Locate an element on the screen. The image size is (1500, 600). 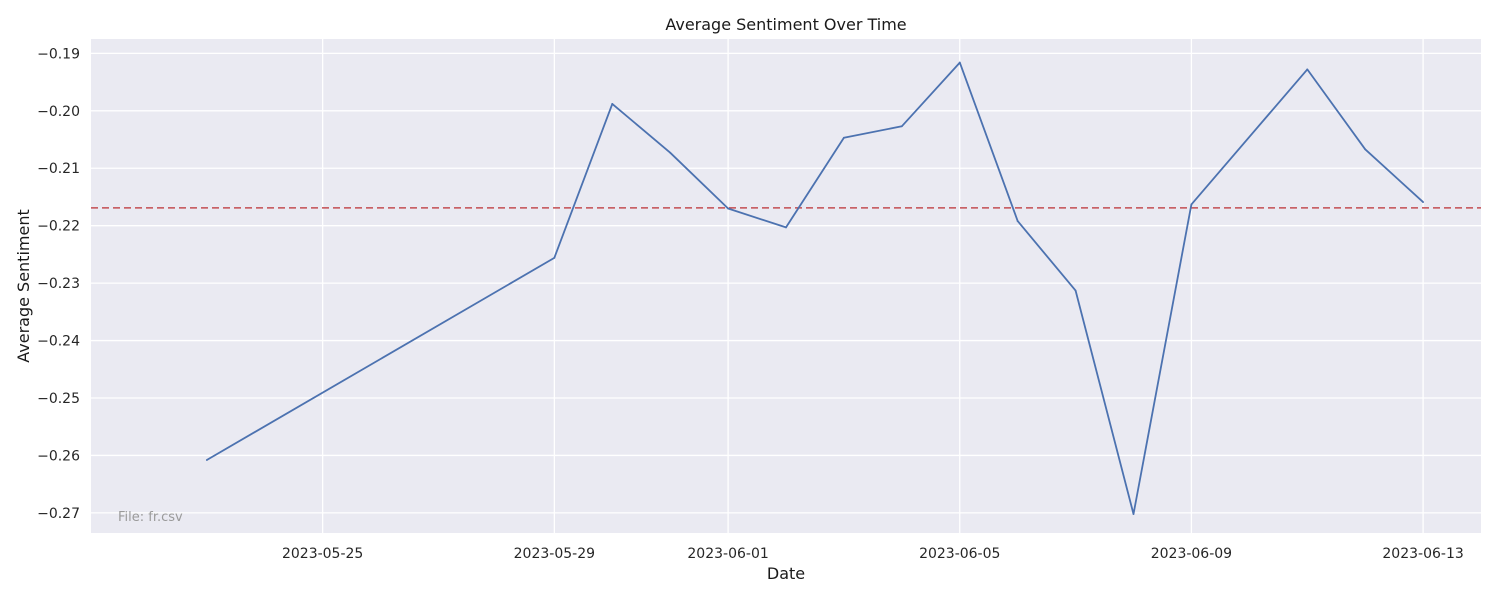
x-tick-label: 2023-06-05 is located at coordinates (959, 554).